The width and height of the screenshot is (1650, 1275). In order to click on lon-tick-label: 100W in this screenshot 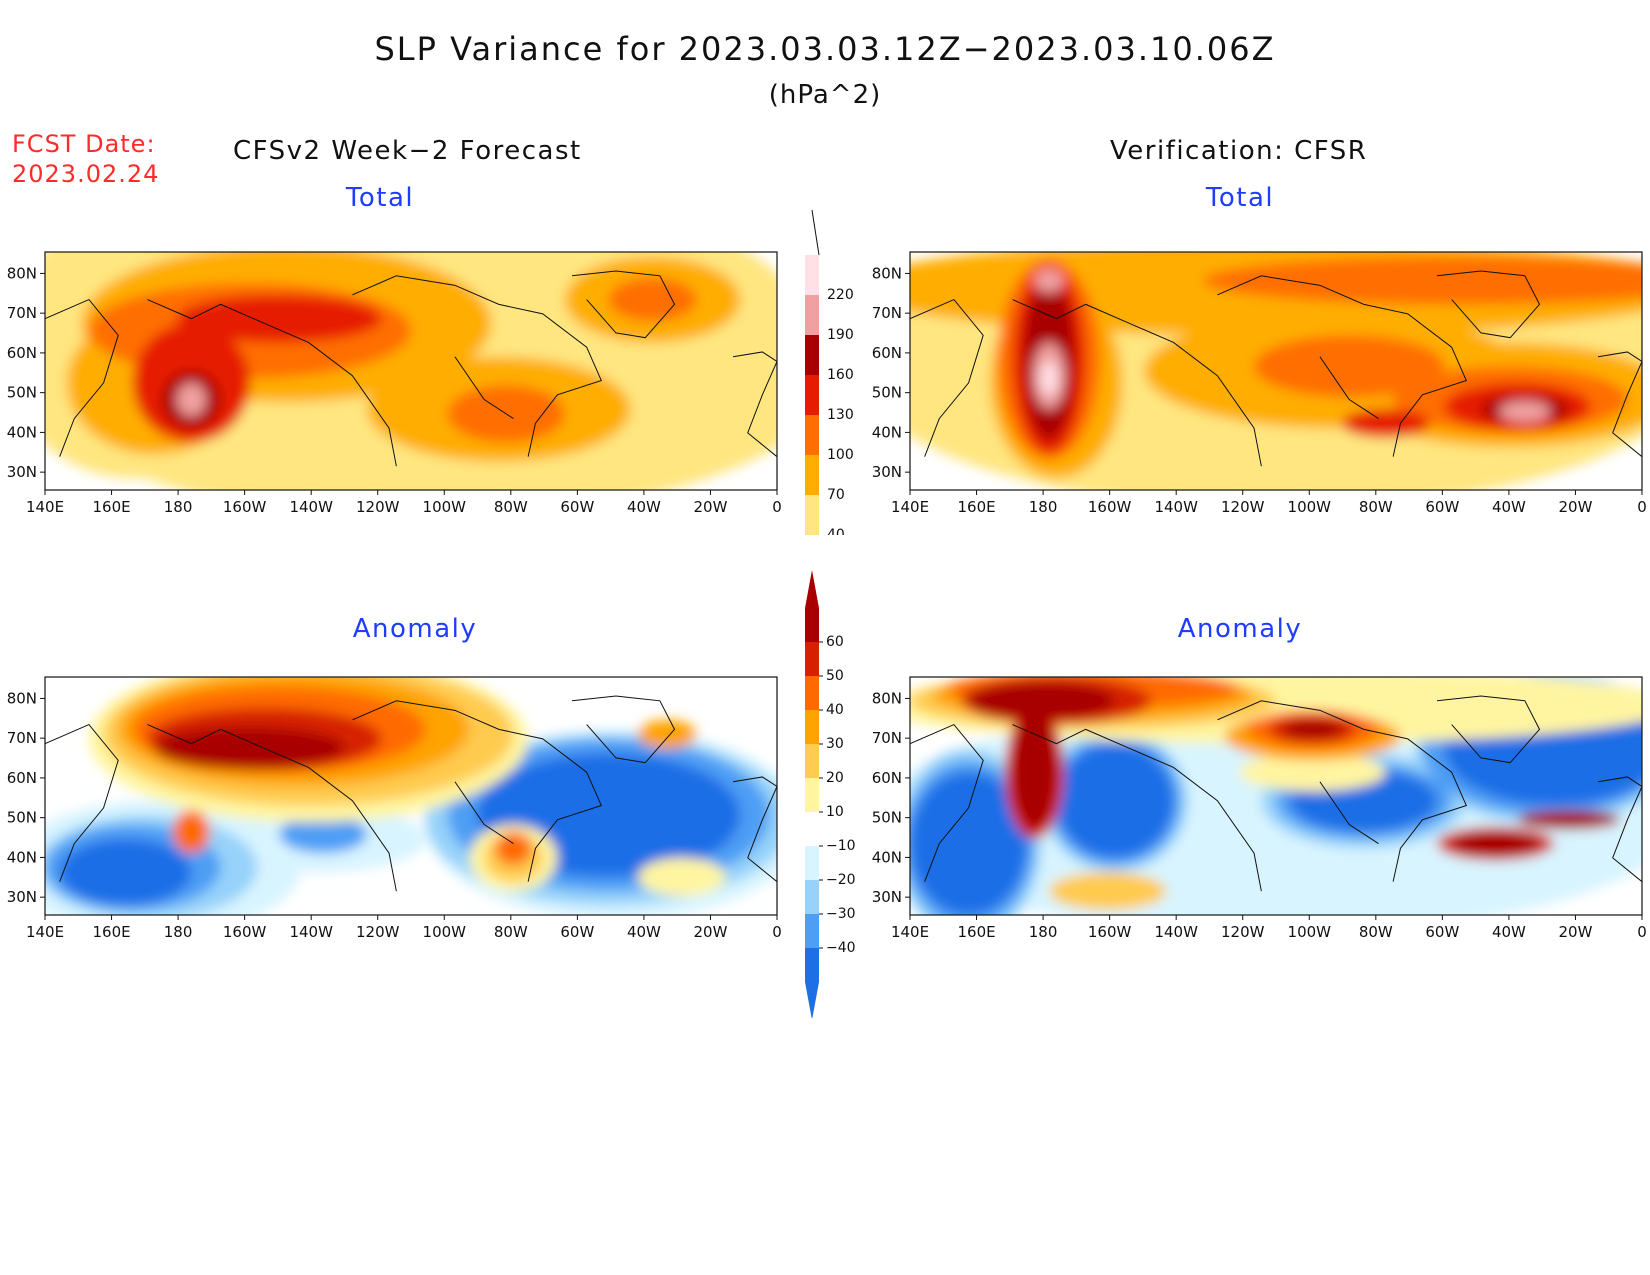, I will do `click(445, 932)`.